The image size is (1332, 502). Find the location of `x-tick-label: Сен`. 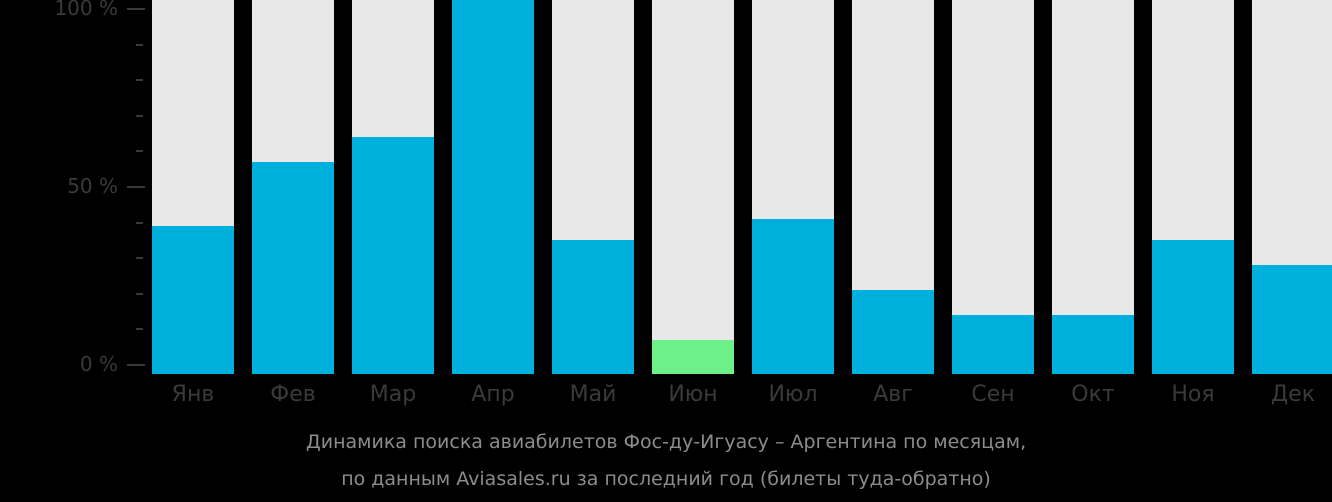

x-tick-label: Сен is located at coordinates (993, 394).